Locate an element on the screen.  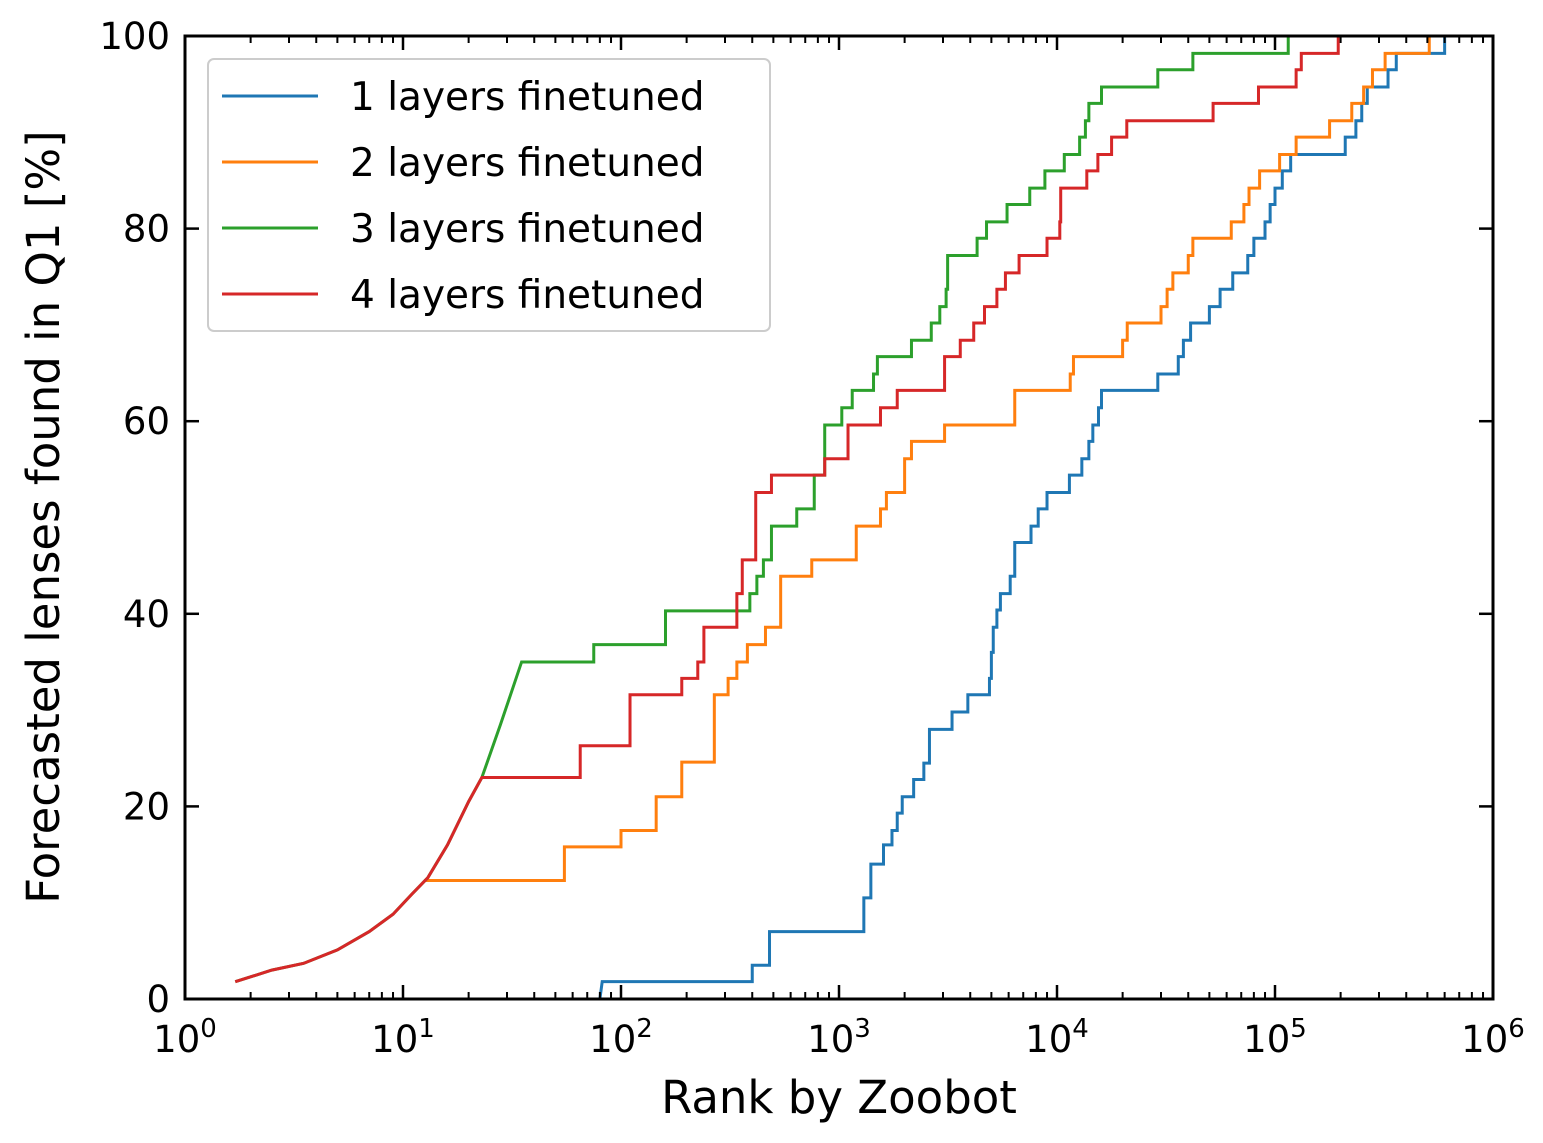
legend-frame is located at coordinates (489, 195).